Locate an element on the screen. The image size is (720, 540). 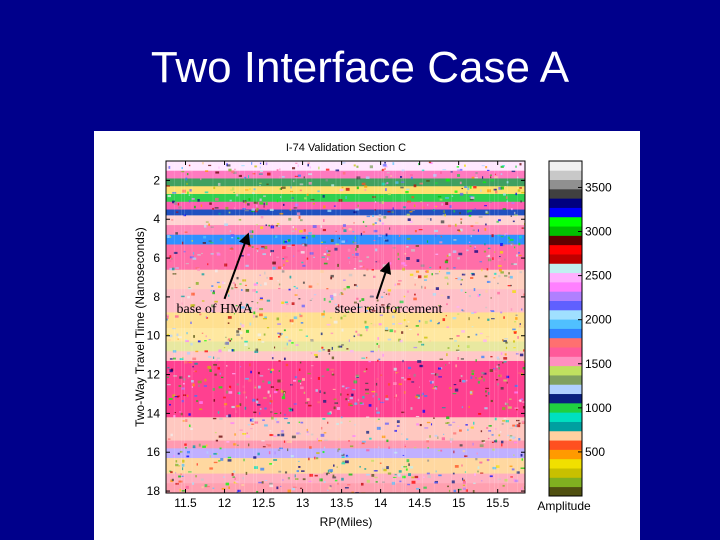
y-tick-label-0: 2 is located at coordinates (156, 180).